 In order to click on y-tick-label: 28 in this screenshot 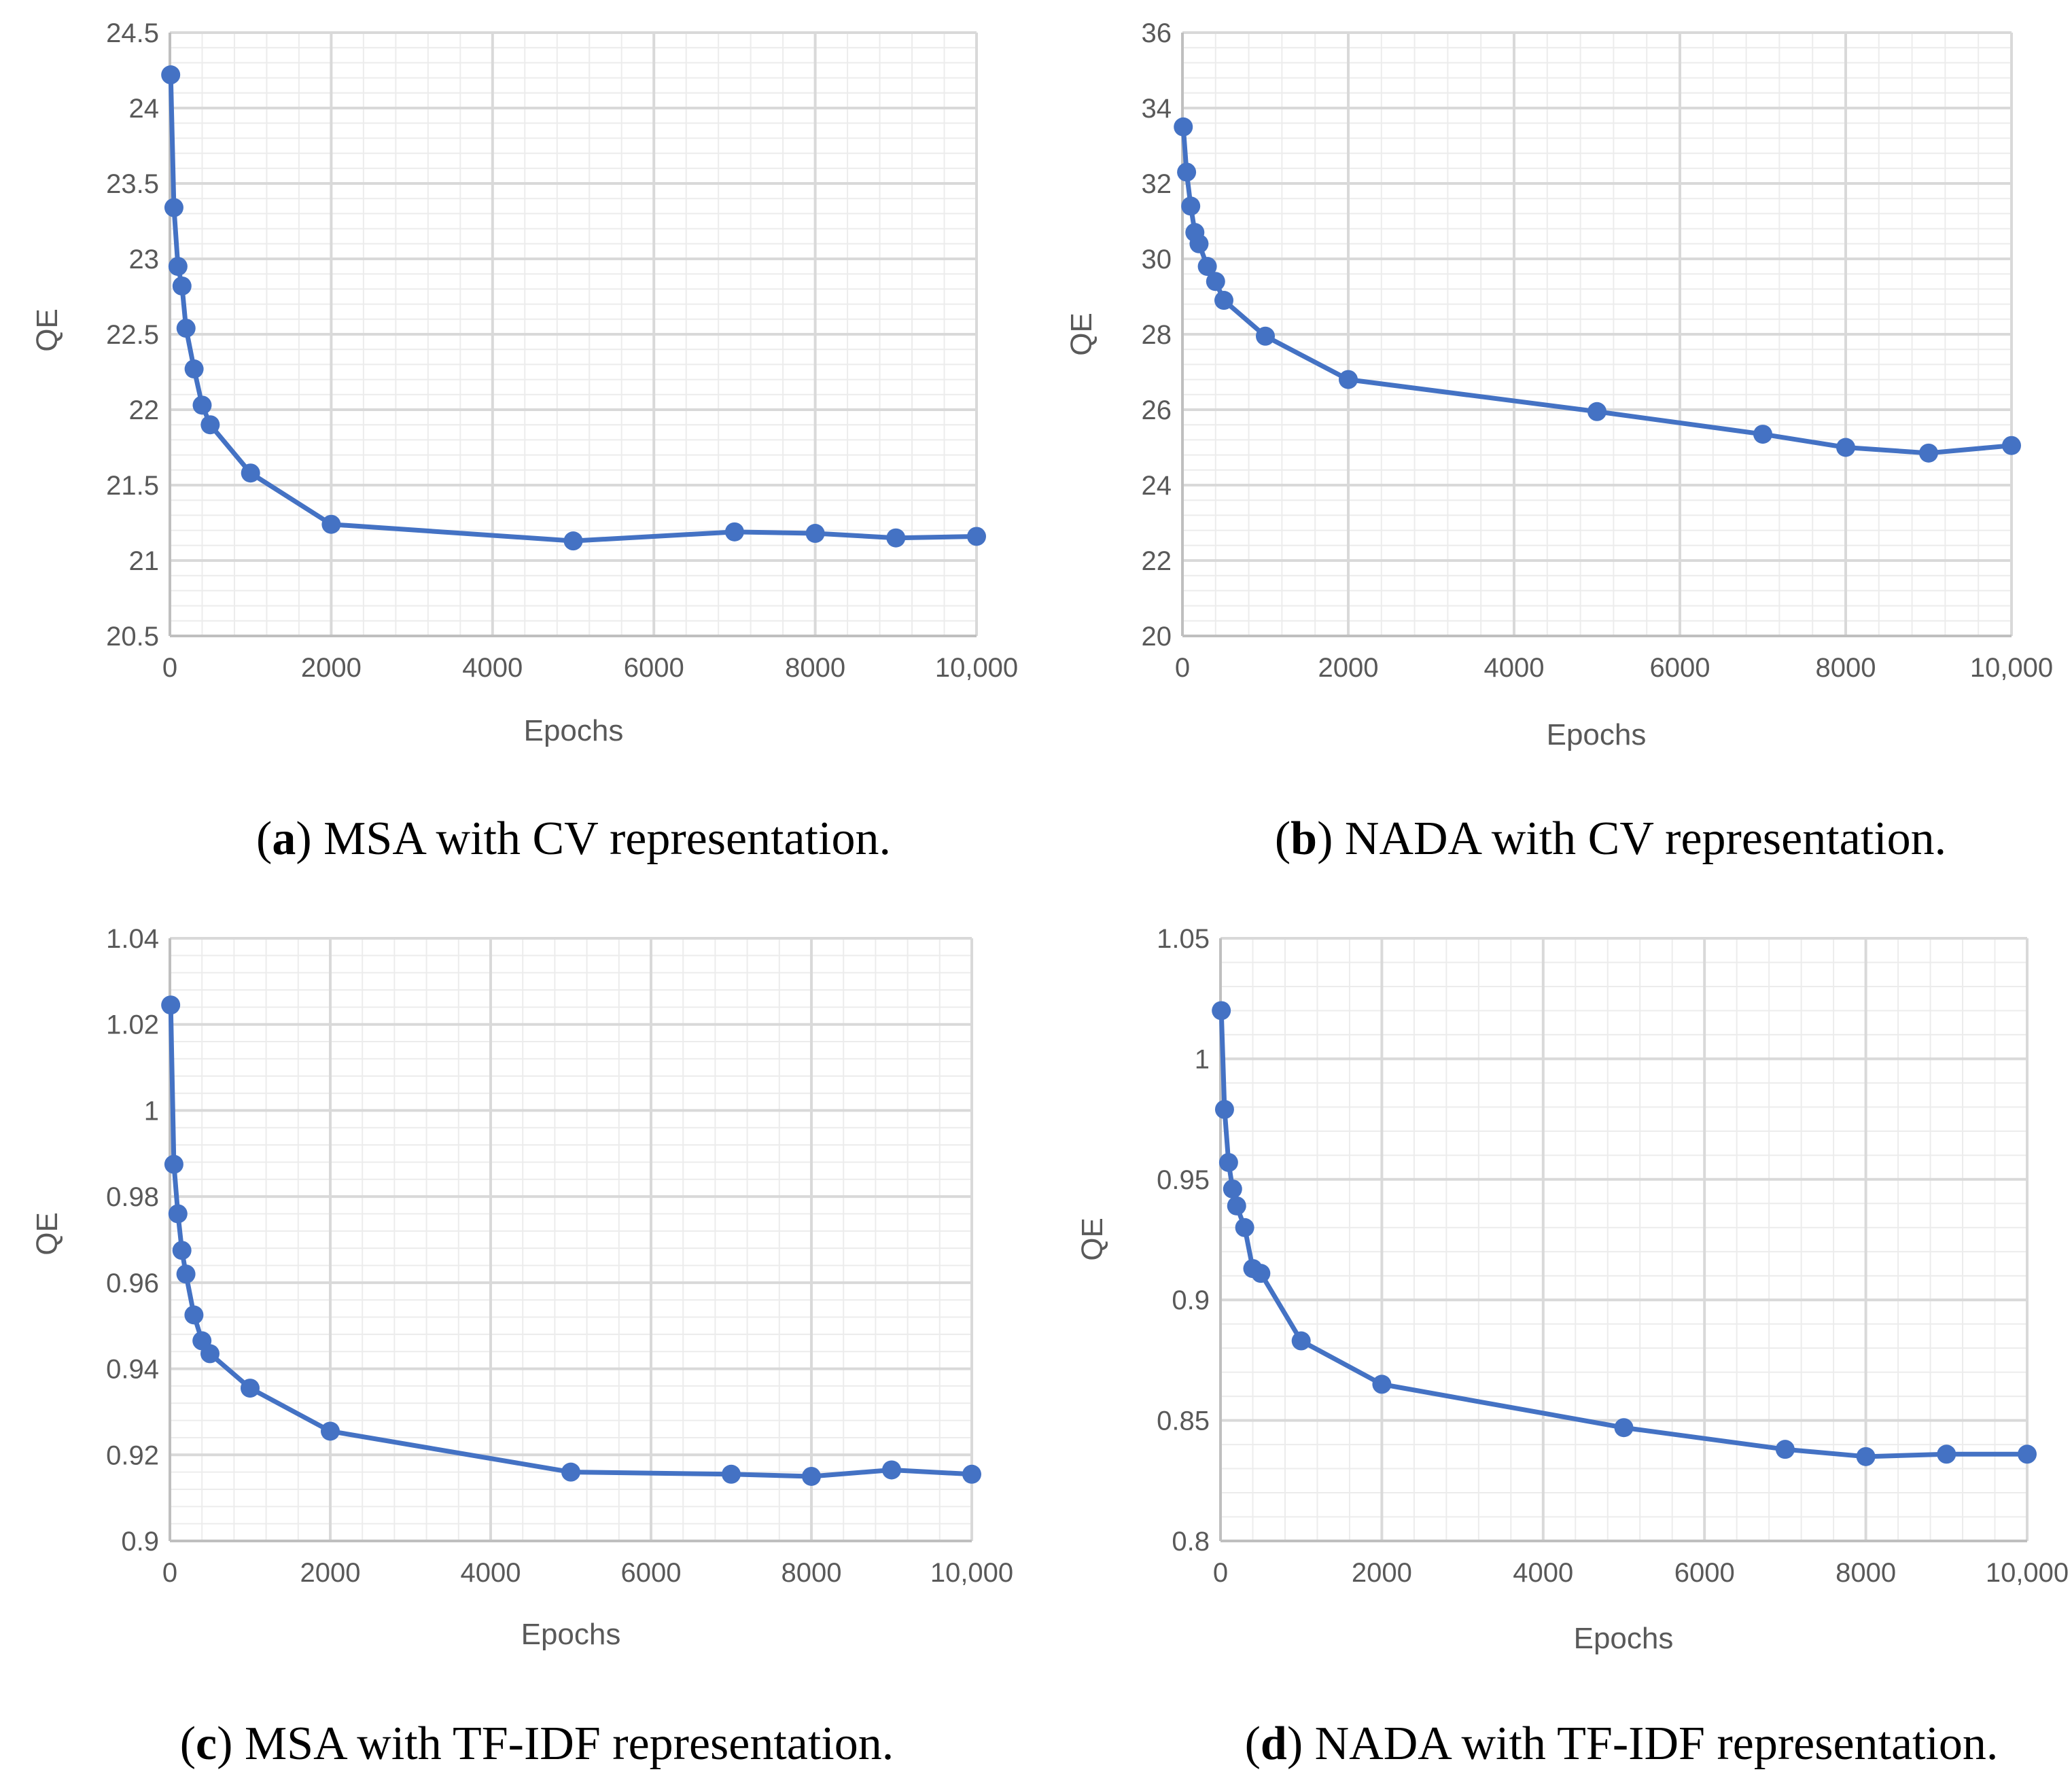, I will do `click(1157, 335)`.